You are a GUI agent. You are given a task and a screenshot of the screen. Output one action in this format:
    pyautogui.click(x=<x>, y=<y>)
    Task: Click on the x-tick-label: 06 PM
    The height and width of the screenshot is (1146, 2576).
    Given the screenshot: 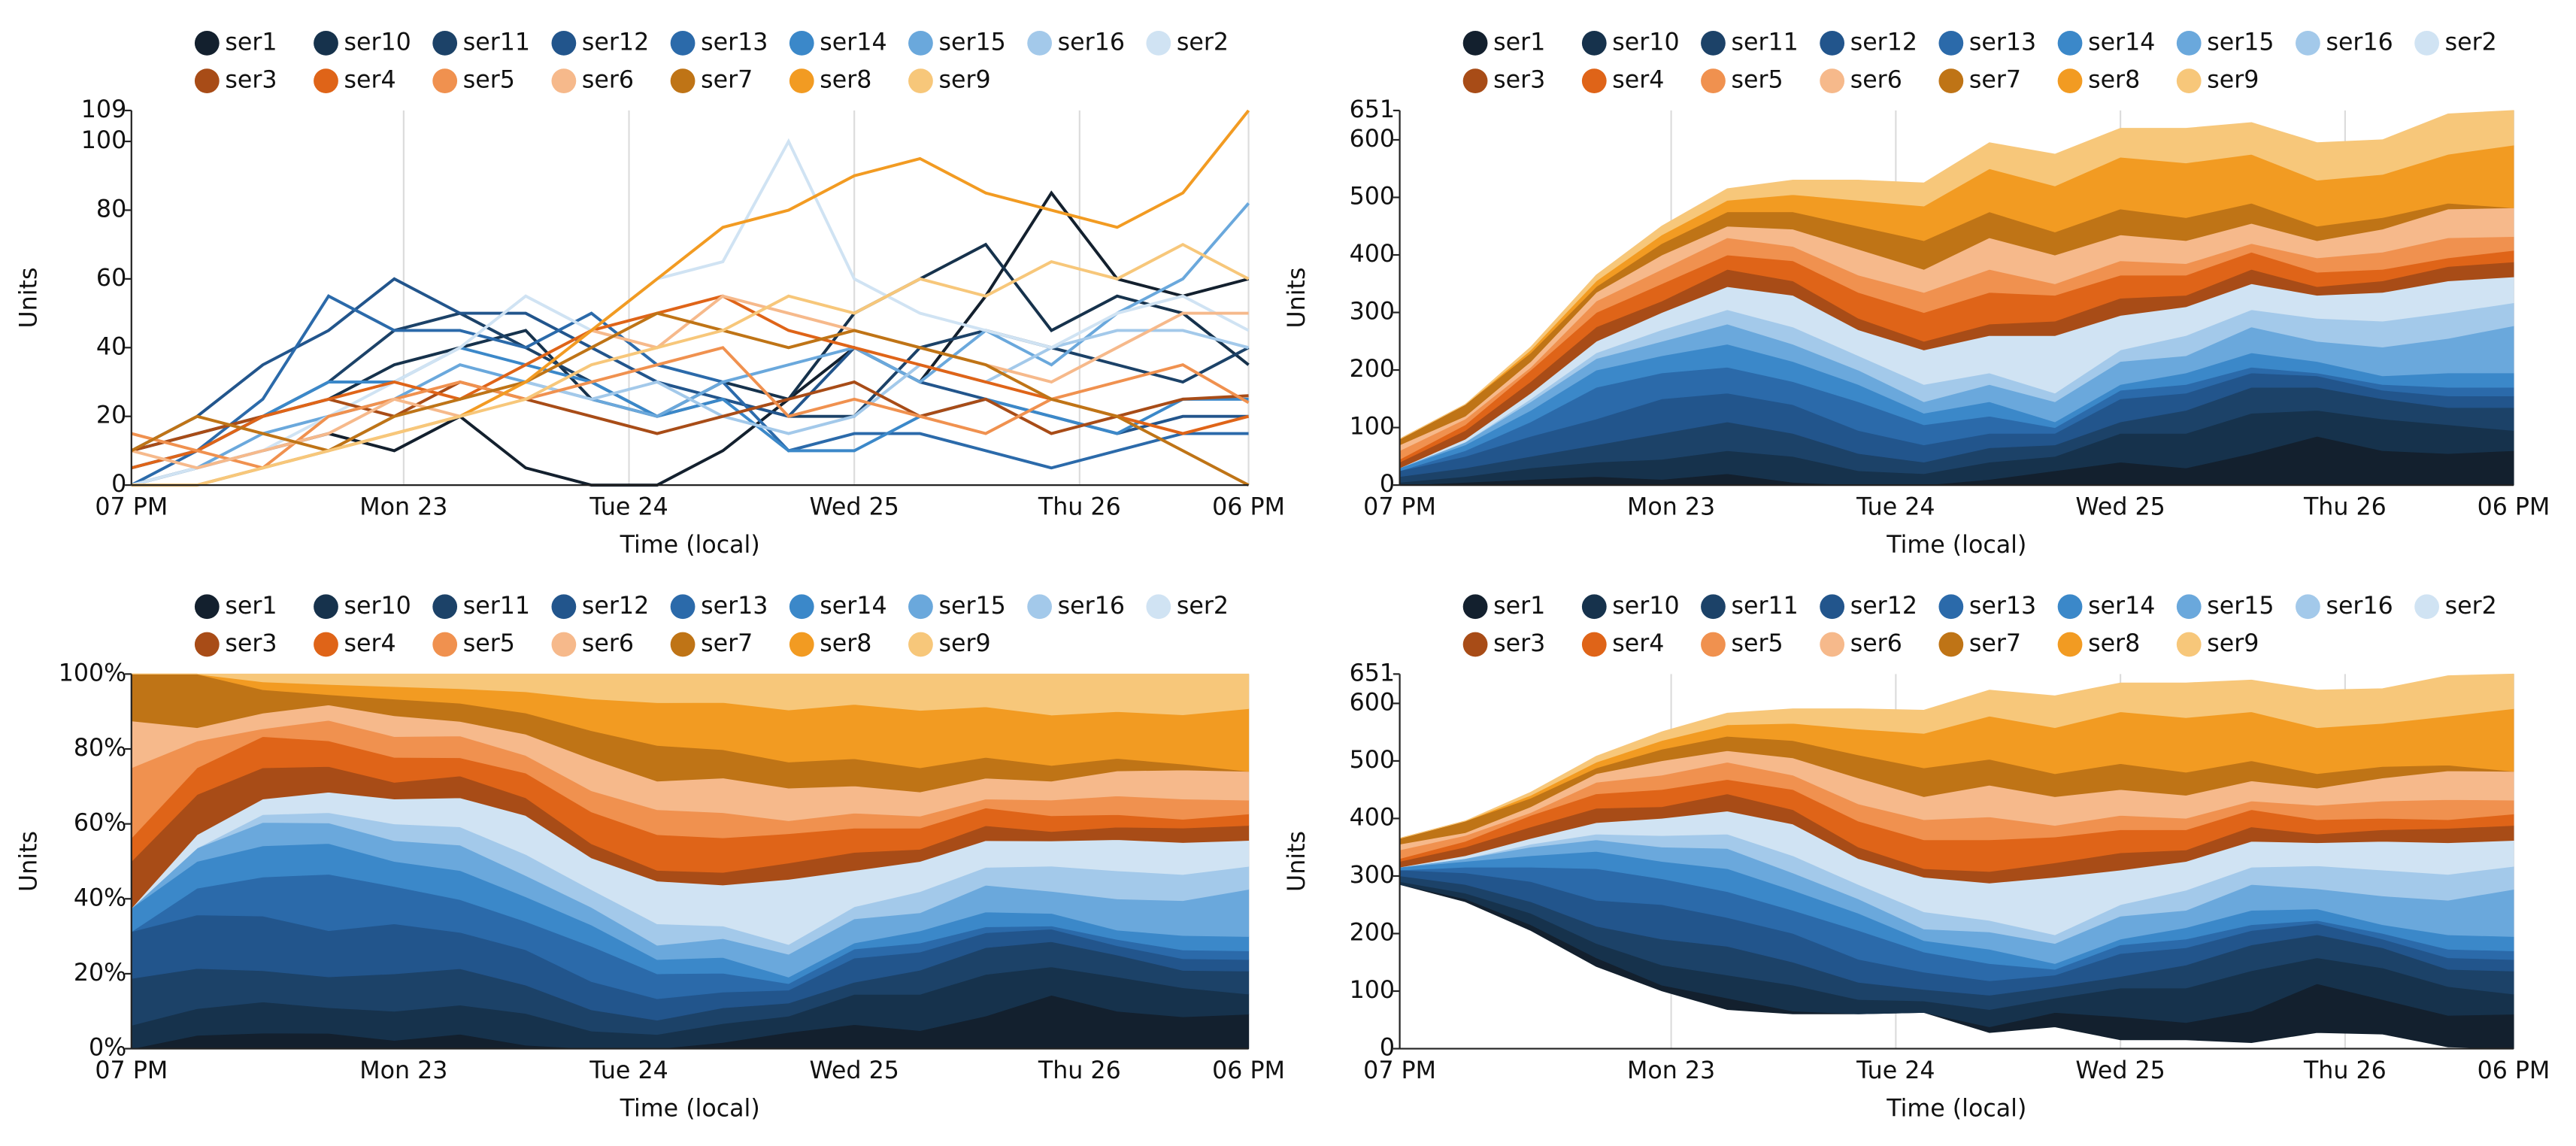 What is the action you would take?
    pyautogui.click(x=2514, y=1070)
    